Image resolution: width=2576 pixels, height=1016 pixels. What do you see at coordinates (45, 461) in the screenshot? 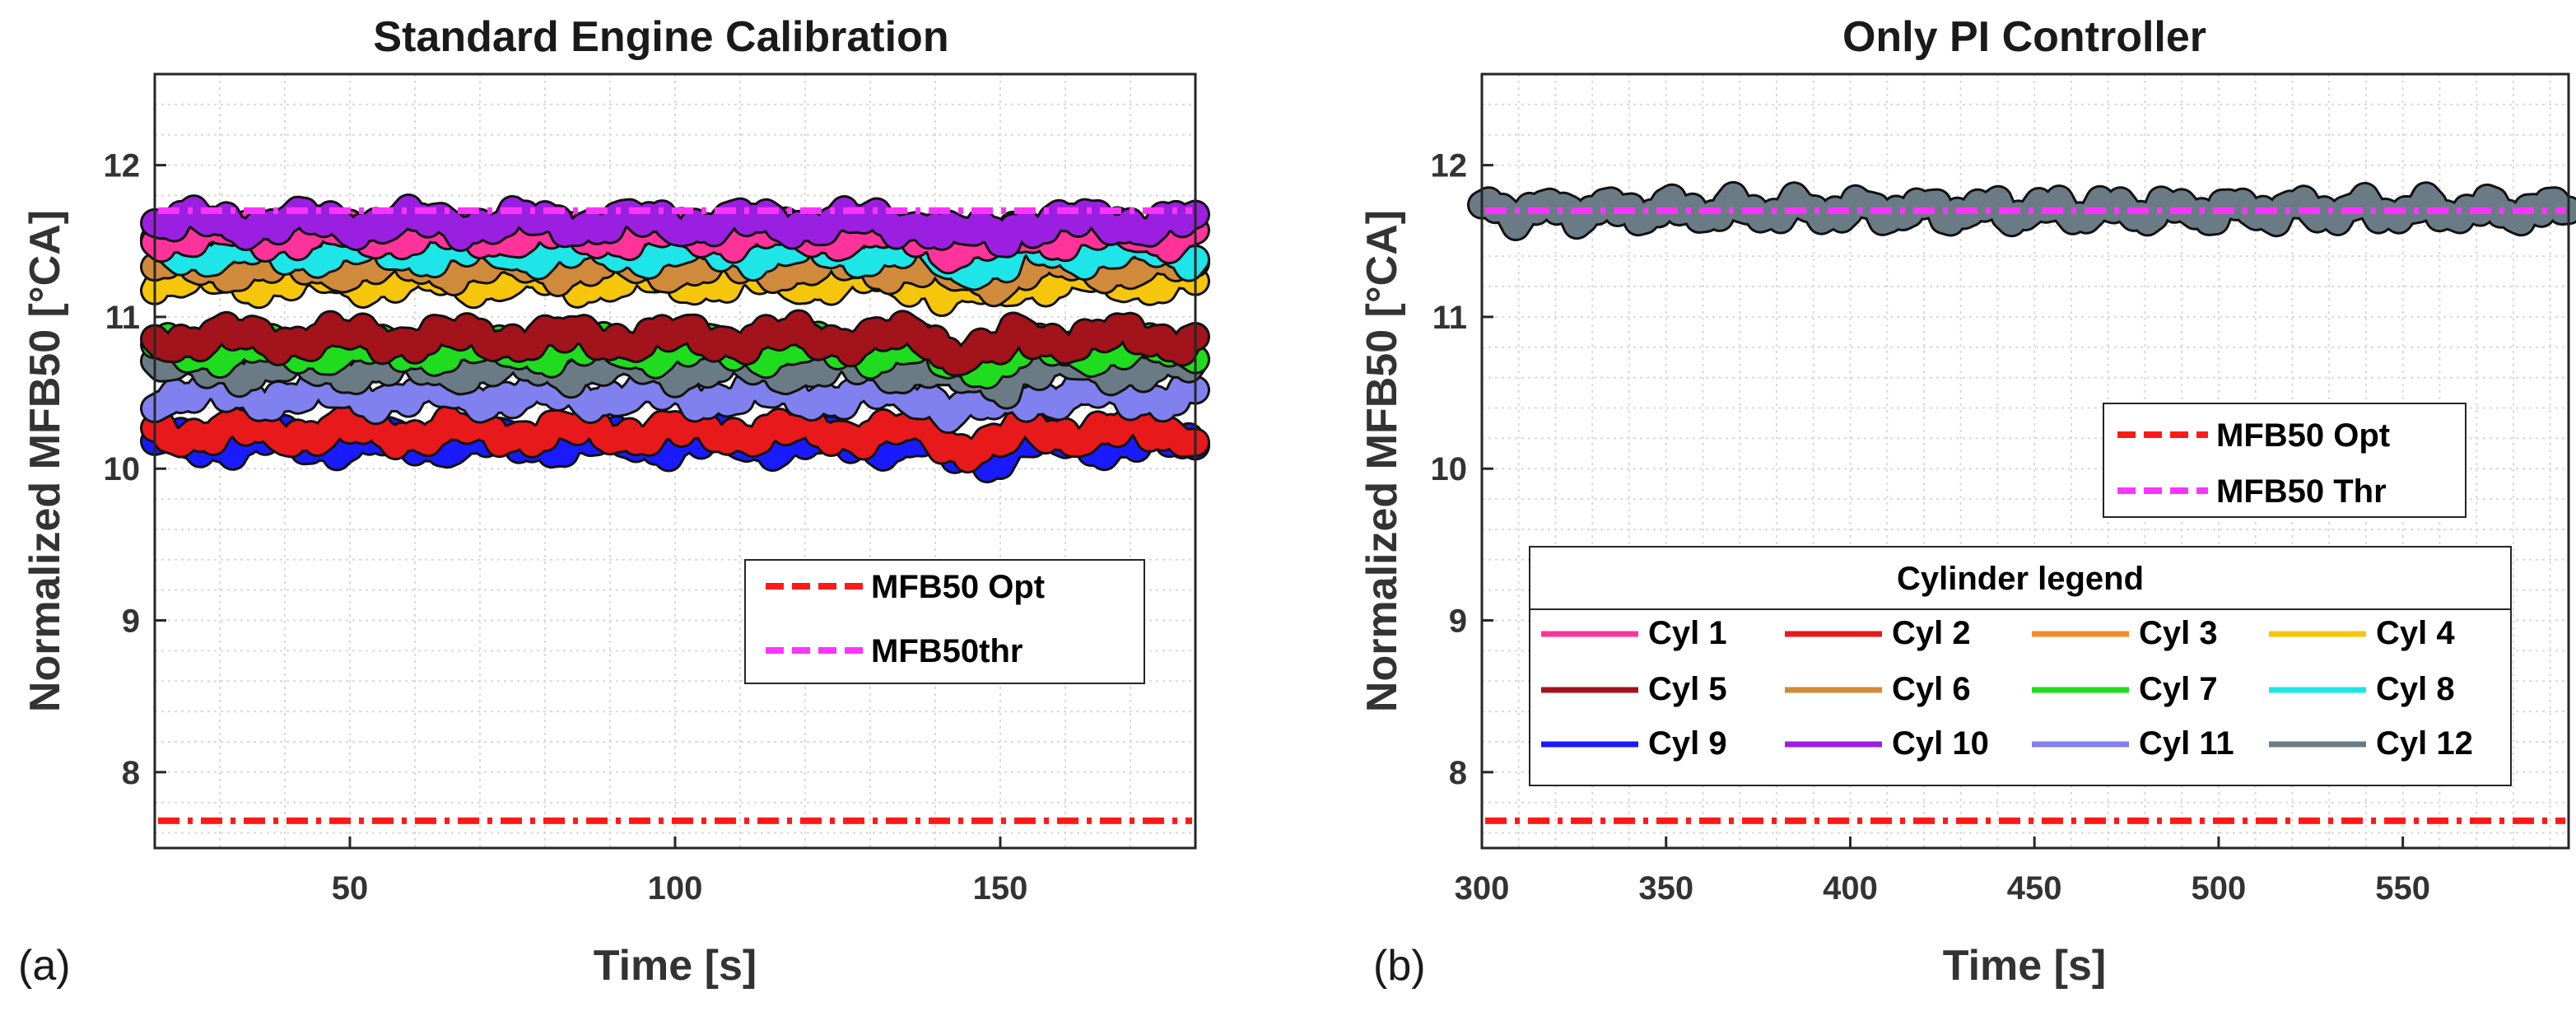
I see `panel-a-y-label: Normalized MFB50 [°CA]` at bounding box center [45, 461].